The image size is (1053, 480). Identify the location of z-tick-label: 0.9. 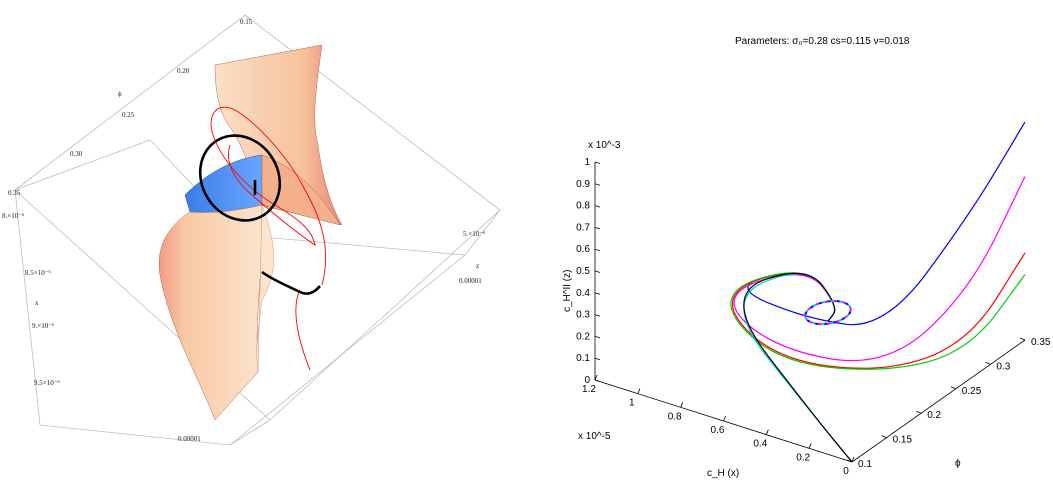
(583, 184).